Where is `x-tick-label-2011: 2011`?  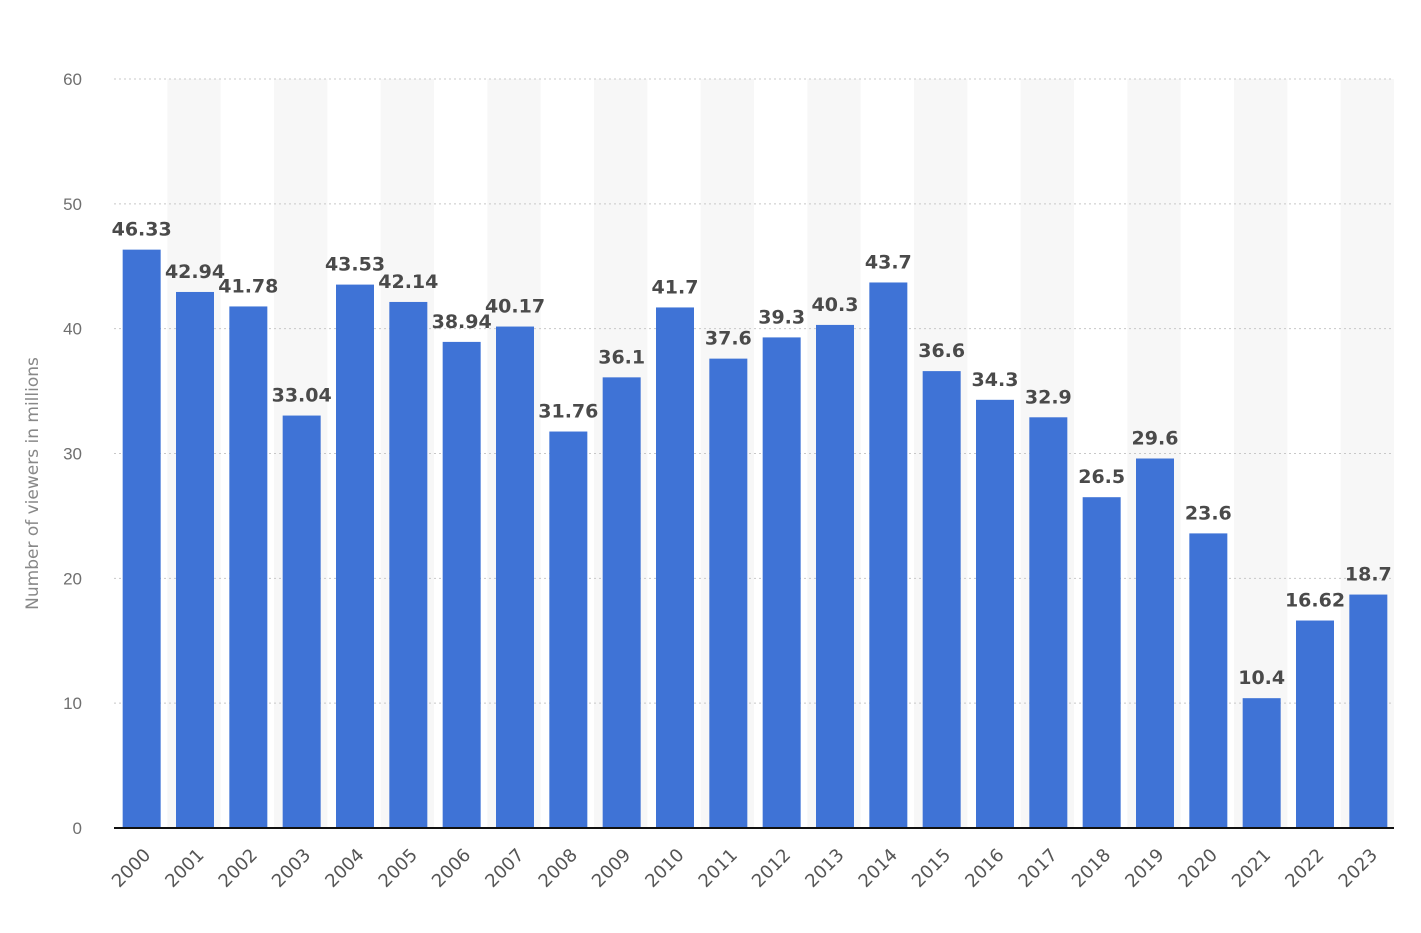 x-tick-label-2011: 2011 is located at coordinates (718, 868).